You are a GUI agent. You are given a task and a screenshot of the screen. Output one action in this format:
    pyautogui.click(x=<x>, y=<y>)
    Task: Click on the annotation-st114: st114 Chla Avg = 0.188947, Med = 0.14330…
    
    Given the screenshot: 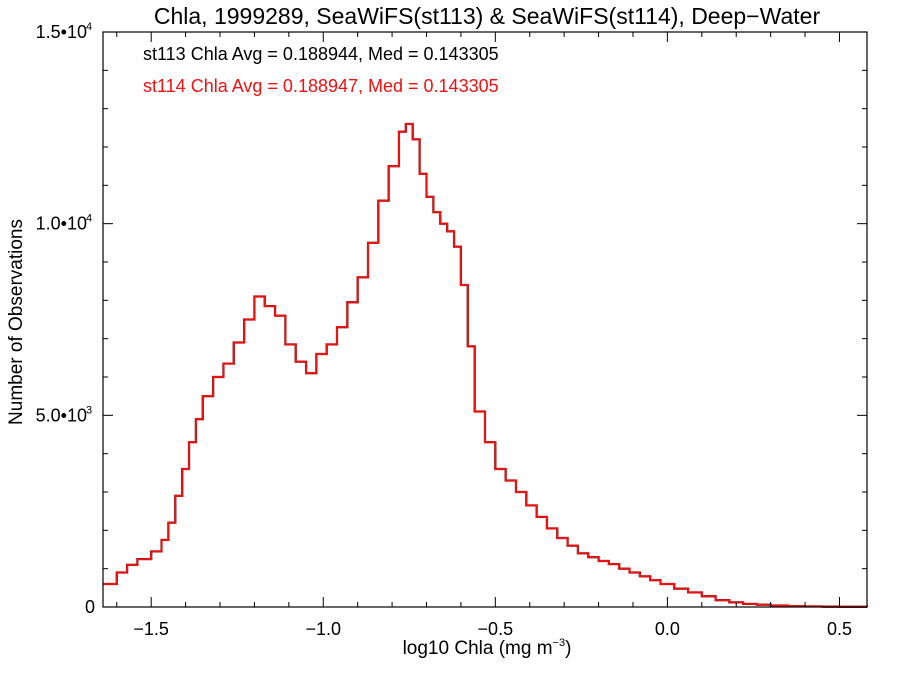 What is the action you would take?
    pyautogui.click(x=321, y=86)
    